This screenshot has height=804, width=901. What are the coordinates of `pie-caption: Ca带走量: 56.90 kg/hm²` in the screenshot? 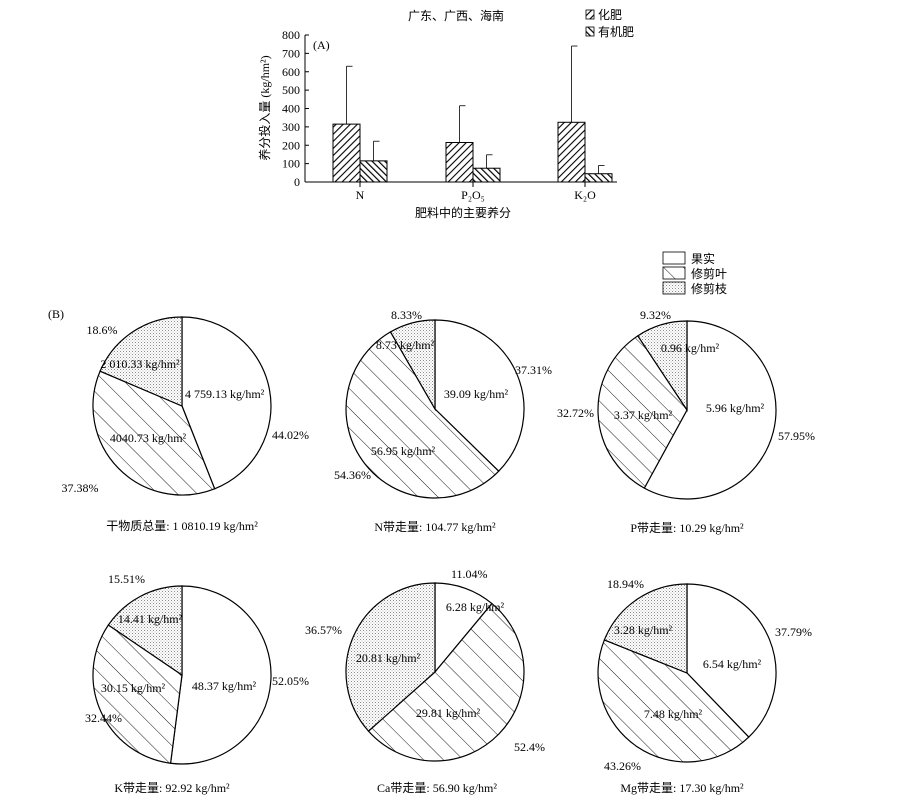 It's located at (437, 788).